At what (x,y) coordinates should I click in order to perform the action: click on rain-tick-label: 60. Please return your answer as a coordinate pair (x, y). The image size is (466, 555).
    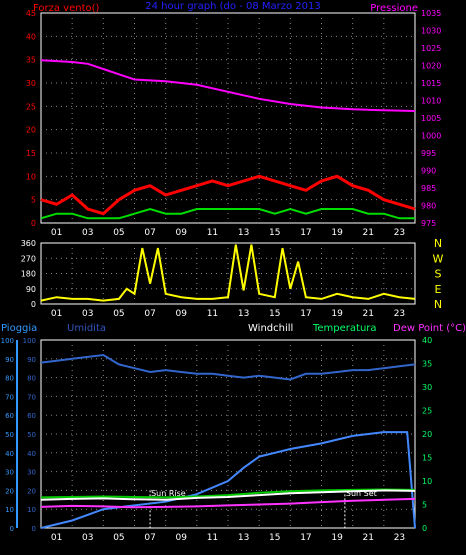
    Looking at the image, I should click on (9, 416).